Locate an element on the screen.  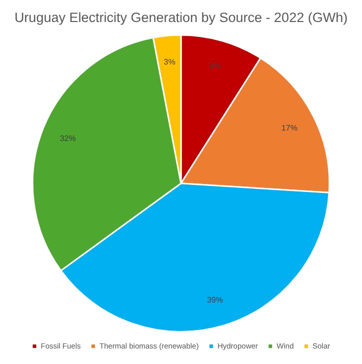
data-label: 17% is located at coordinates (289, 127).